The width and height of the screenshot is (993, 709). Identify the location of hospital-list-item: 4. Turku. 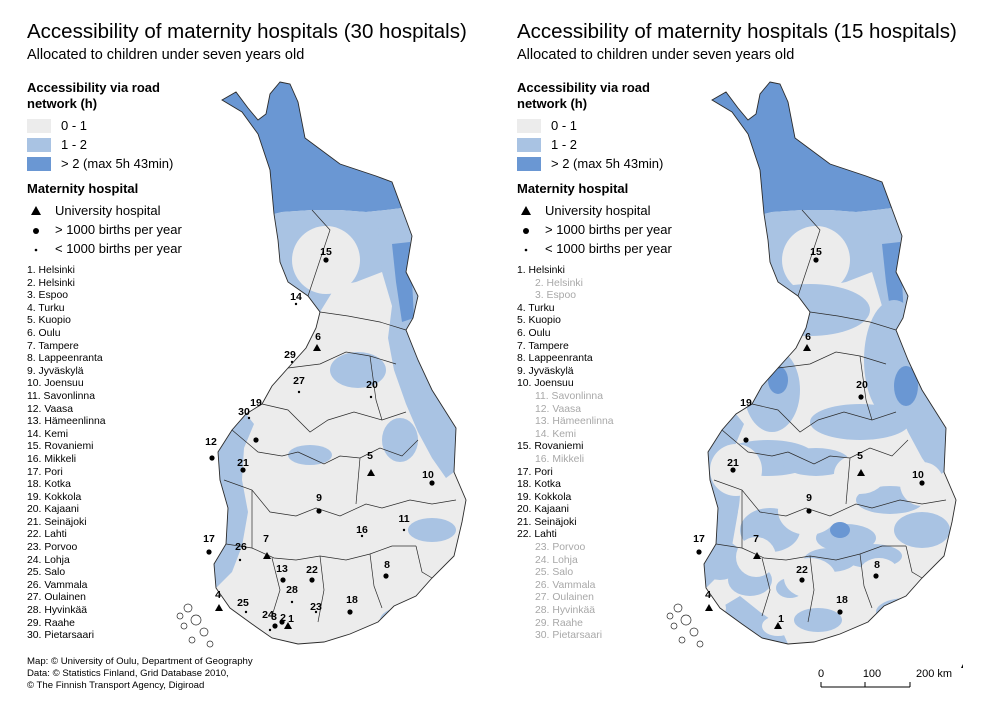
(536, 308).